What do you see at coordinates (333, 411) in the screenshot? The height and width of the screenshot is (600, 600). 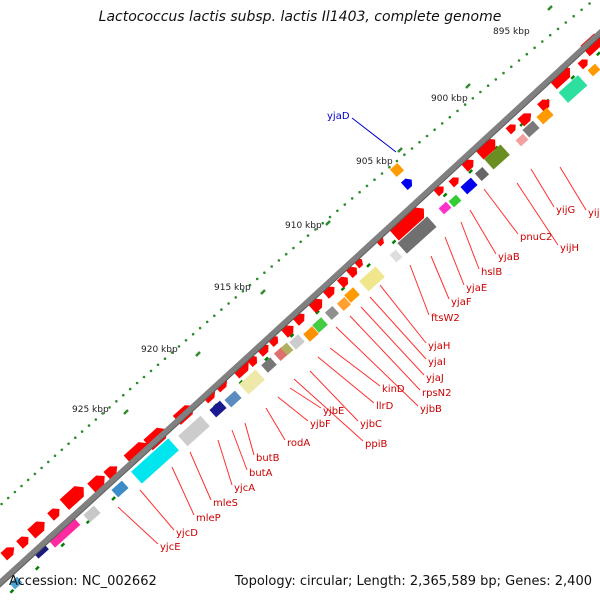 I see `gene-label-yjbE: yjbE` at bounding box center [333, 411].